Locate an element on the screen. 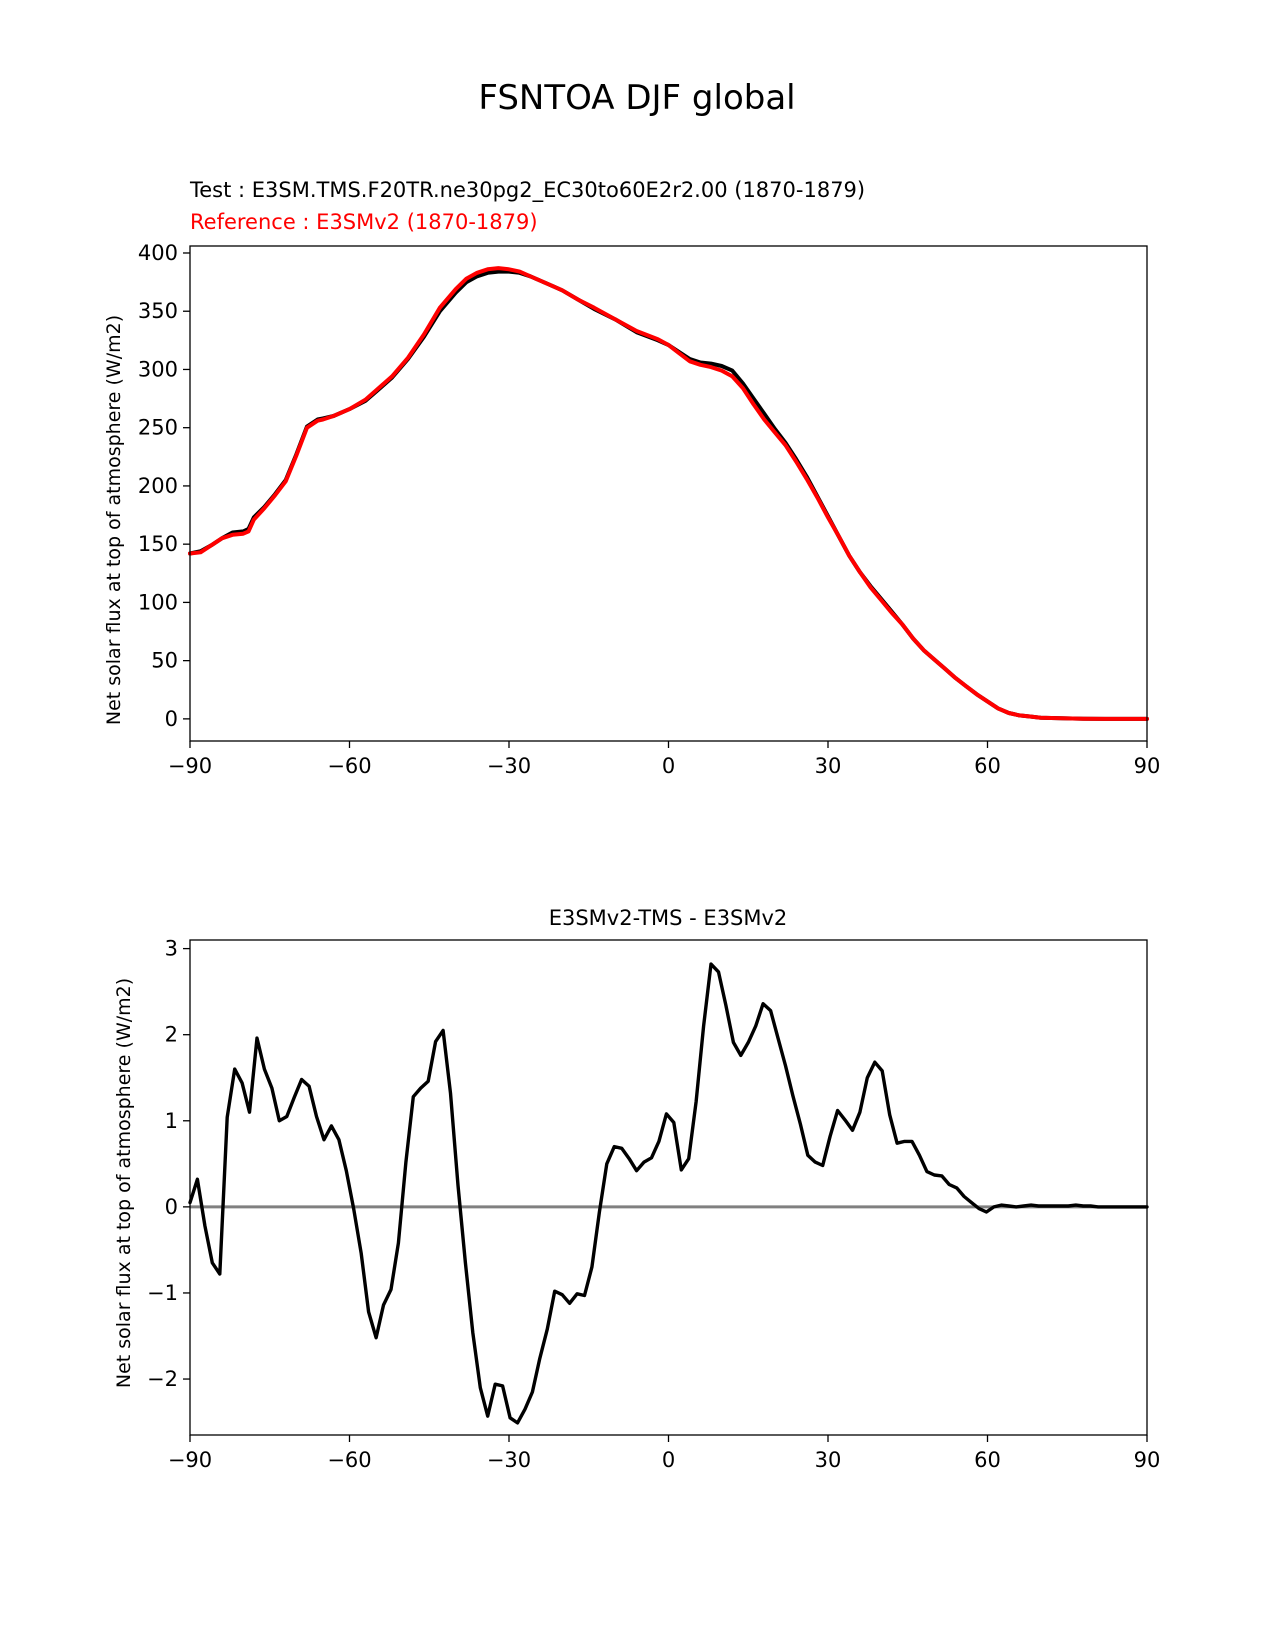  chart-bottom-title: E3SMv2-TMS - E3SMv2 is located at coordinates (668, 918).